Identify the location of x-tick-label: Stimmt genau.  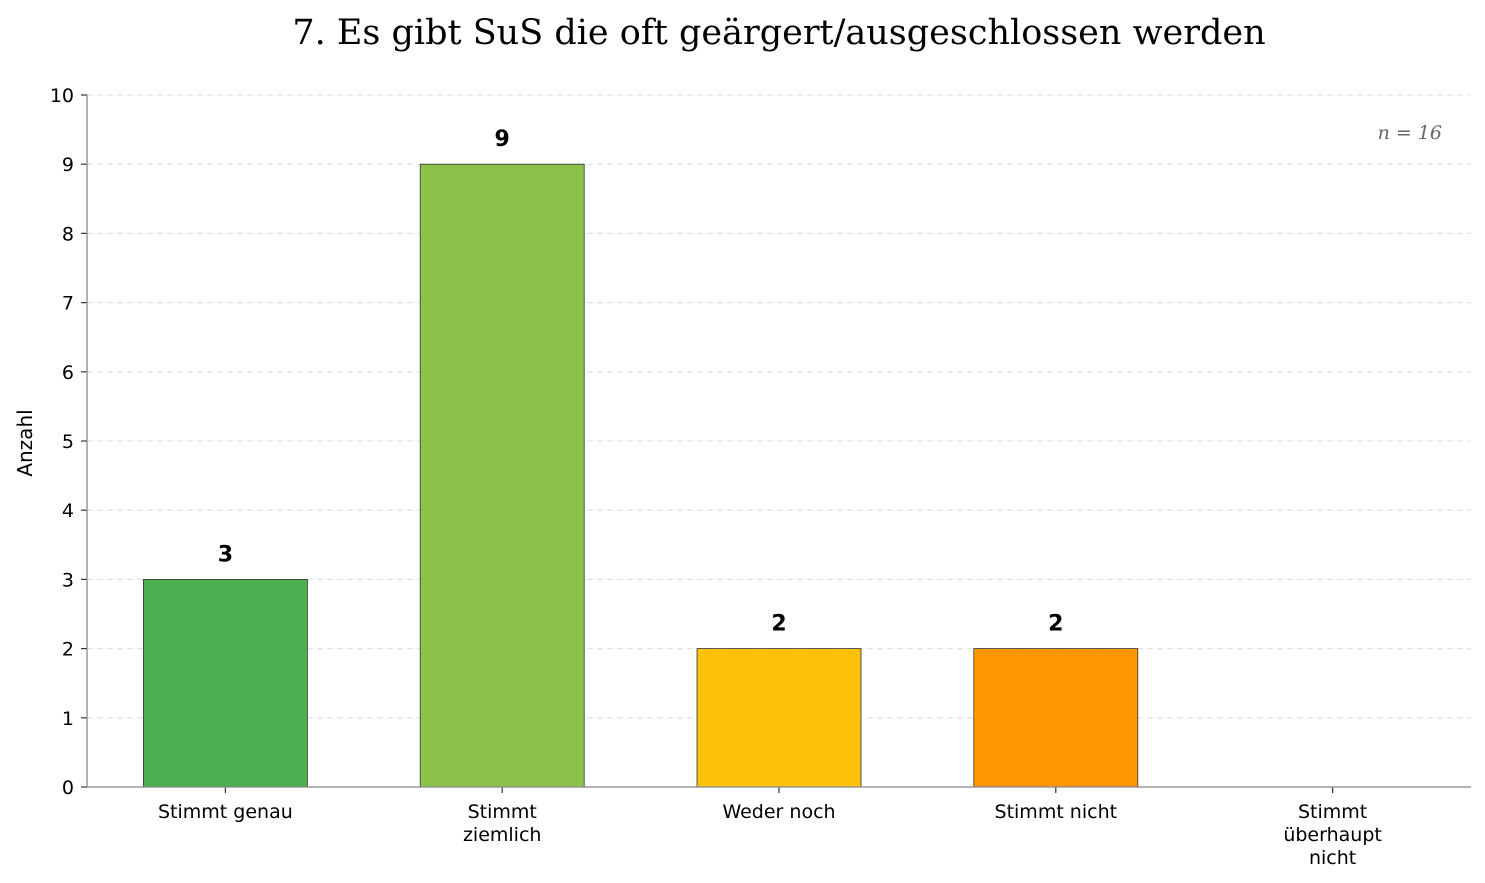
(225, 812).